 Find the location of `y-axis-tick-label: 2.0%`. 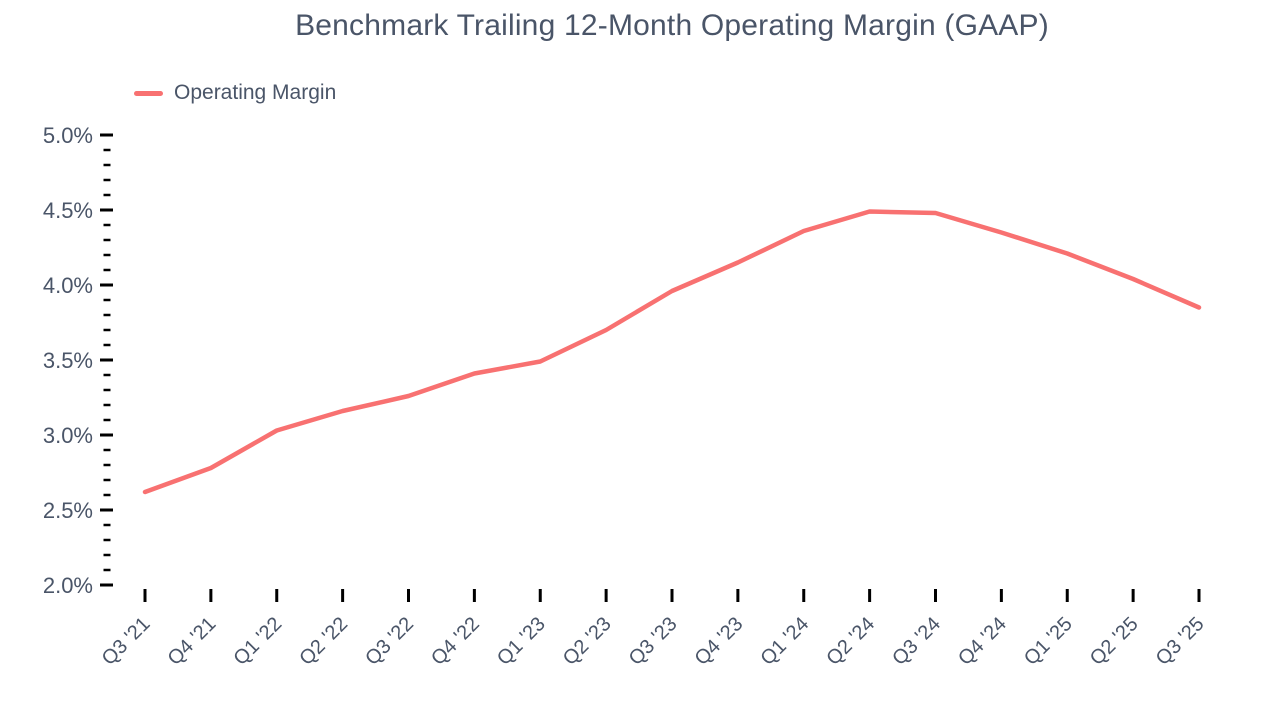

y-axis-tick-label: 2.0% is located at coordinates (68, 585).